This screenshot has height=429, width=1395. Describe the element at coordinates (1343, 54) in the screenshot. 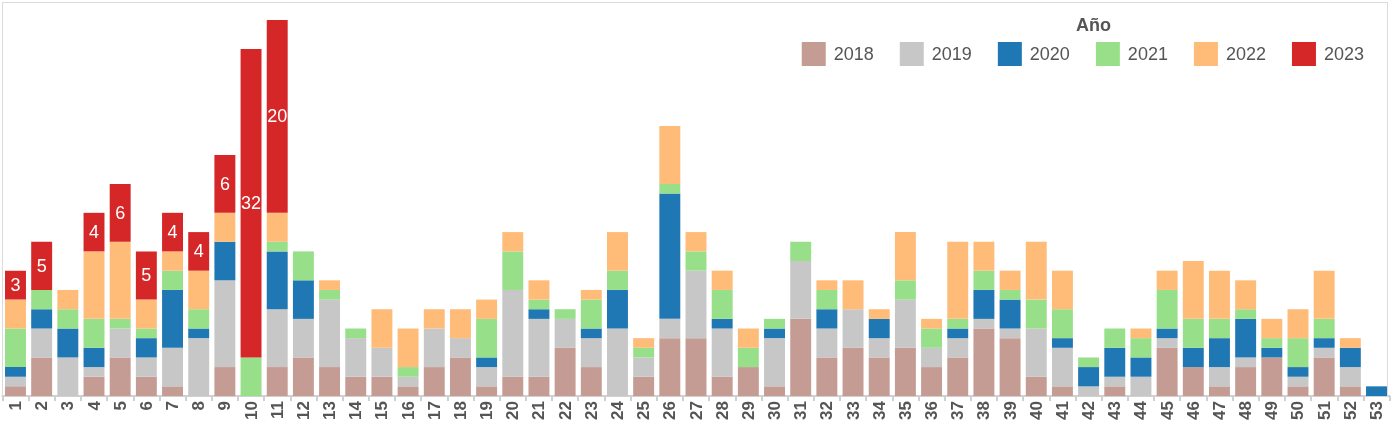

I see `legend-label: 2023` at that location.